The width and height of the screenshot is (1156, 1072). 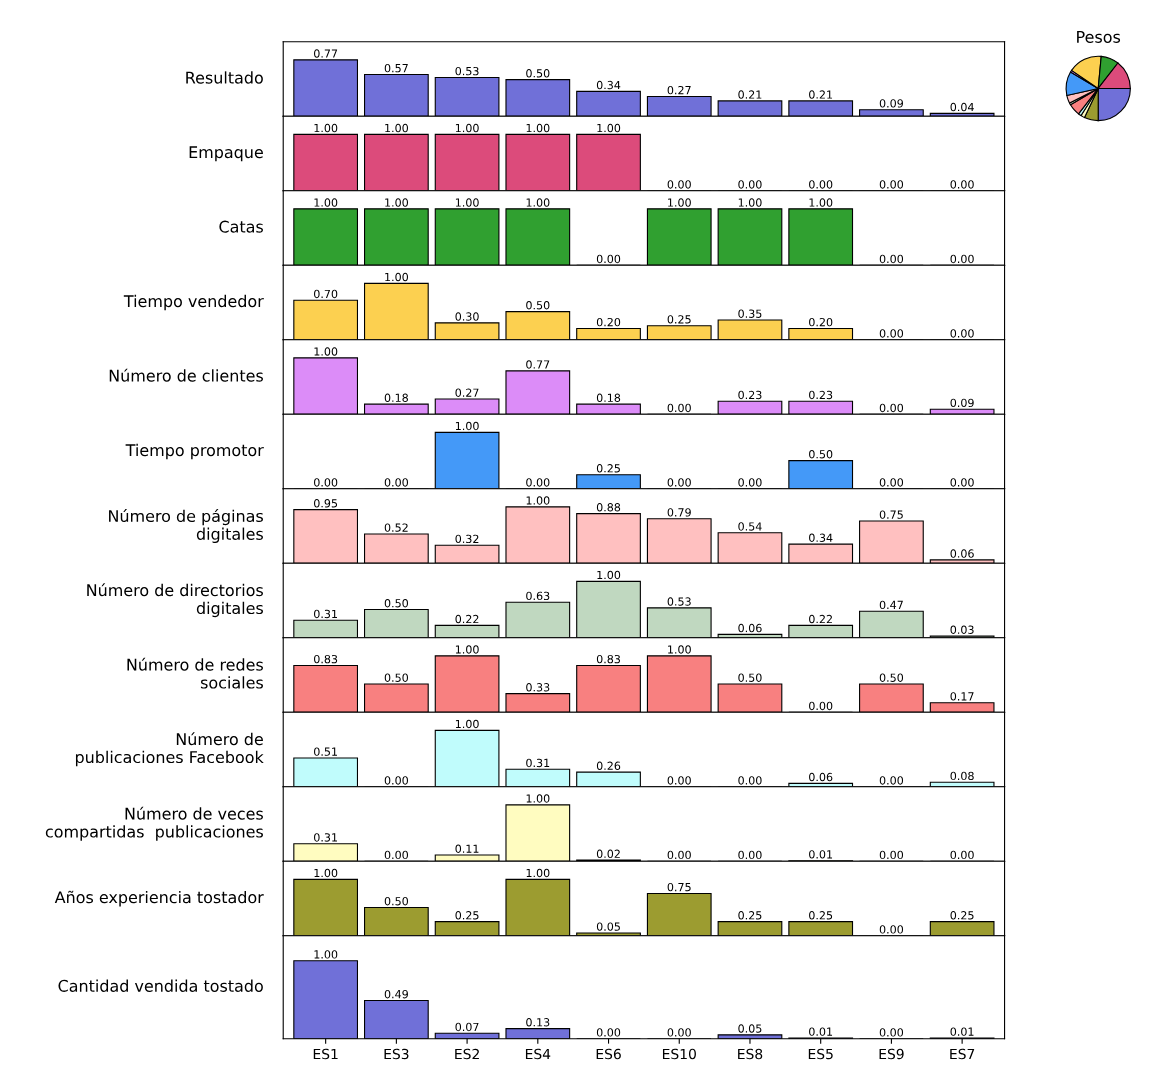 I want to click on y-axis-title: Años experiencia tostador, so click(x=159, y=898).